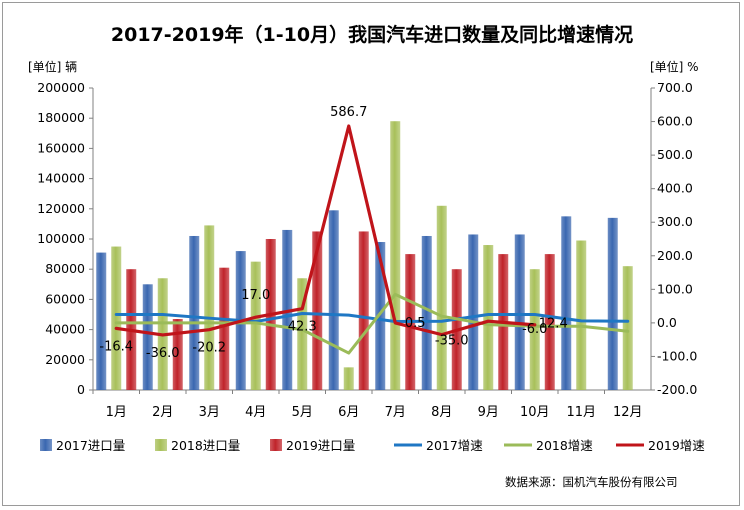 The height and width of the screenshot is (510, 744). Describe the element at coordinates (255, 412) in the screenshot. I see `x-tick-label: 4月` at that location.